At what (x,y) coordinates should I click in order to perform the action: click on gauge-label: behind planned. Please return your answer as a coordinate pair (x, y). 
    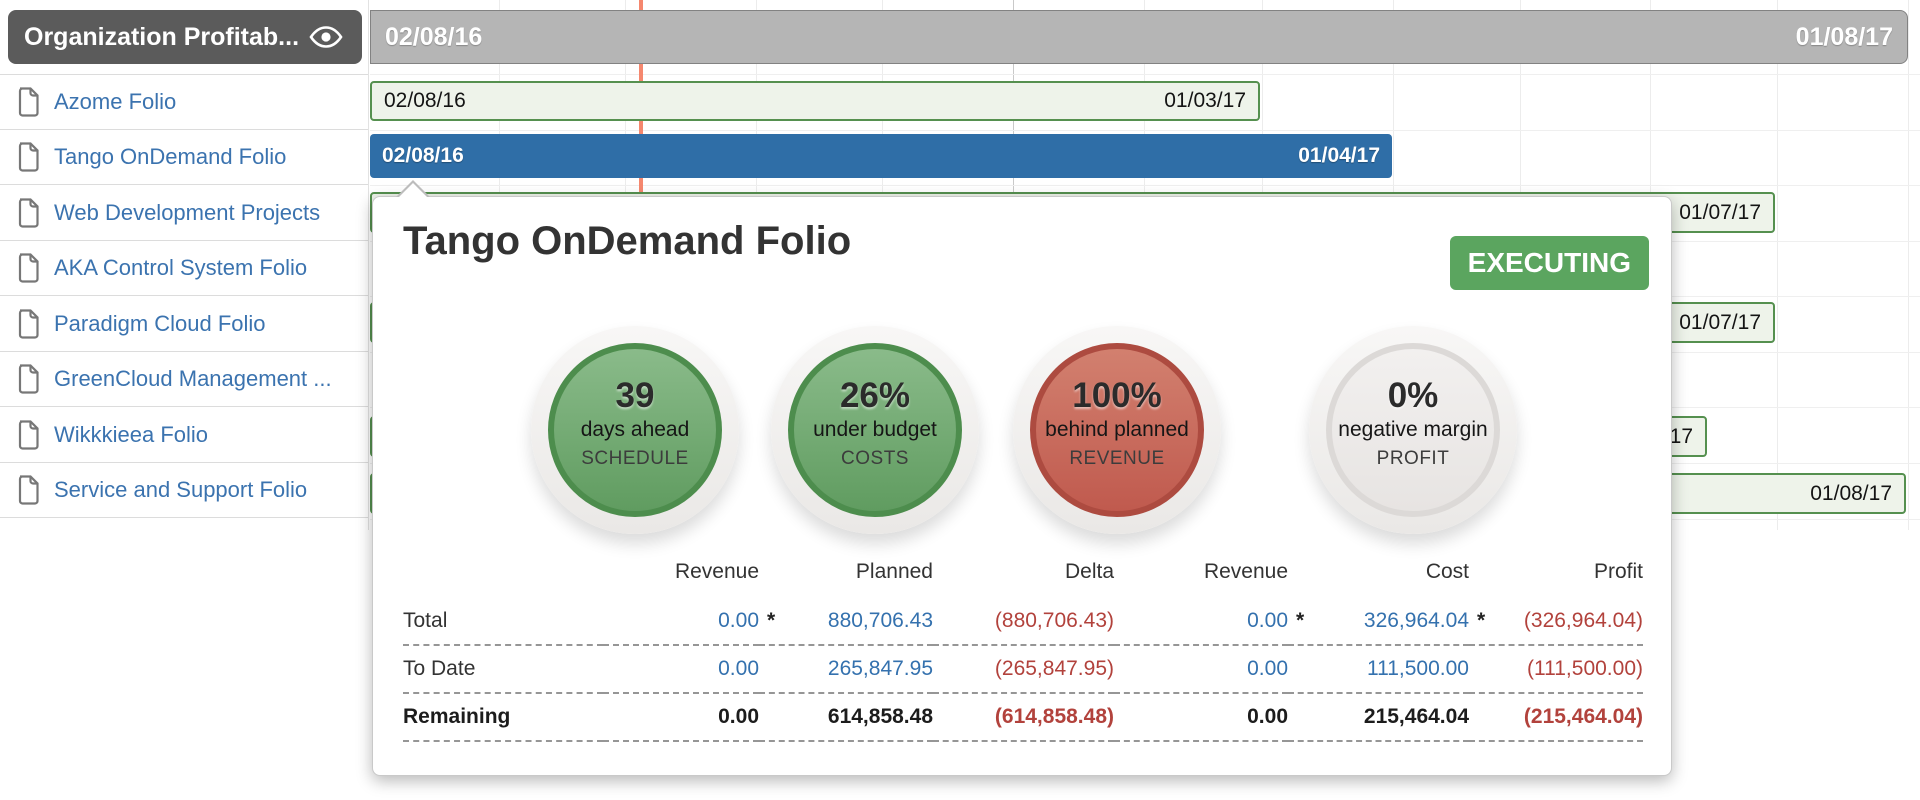
    Looking at the image, I should click on (1117, 429).